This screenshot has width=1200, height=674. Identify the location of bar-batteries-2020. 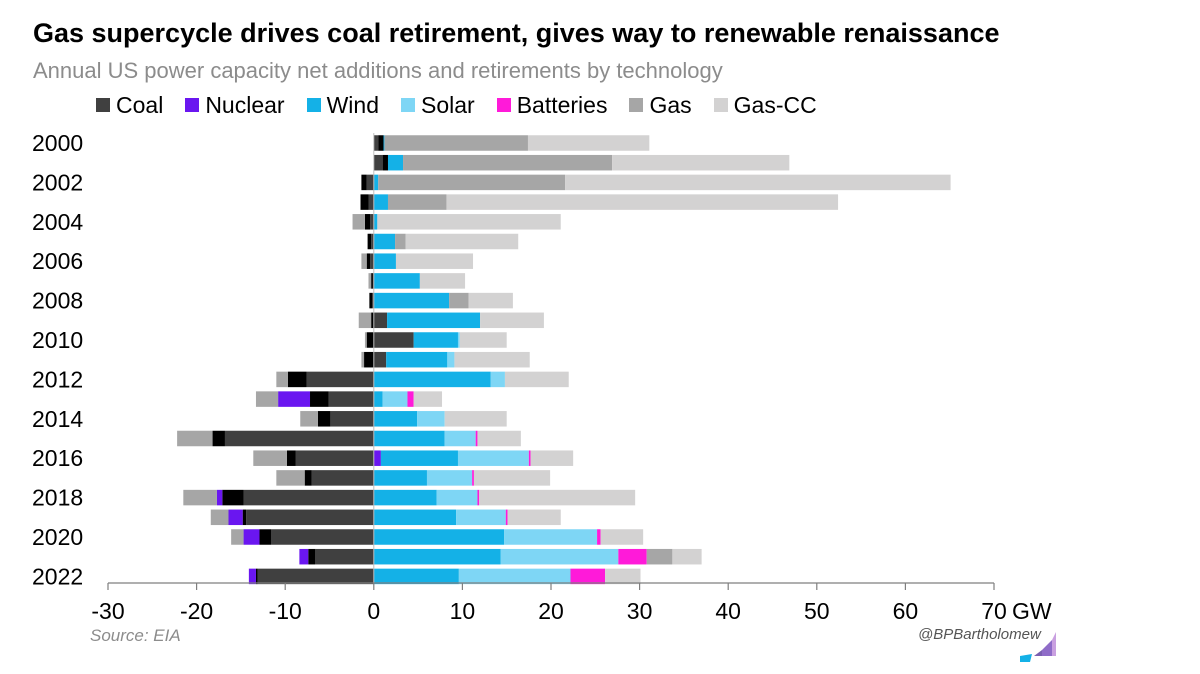
(599, 537).